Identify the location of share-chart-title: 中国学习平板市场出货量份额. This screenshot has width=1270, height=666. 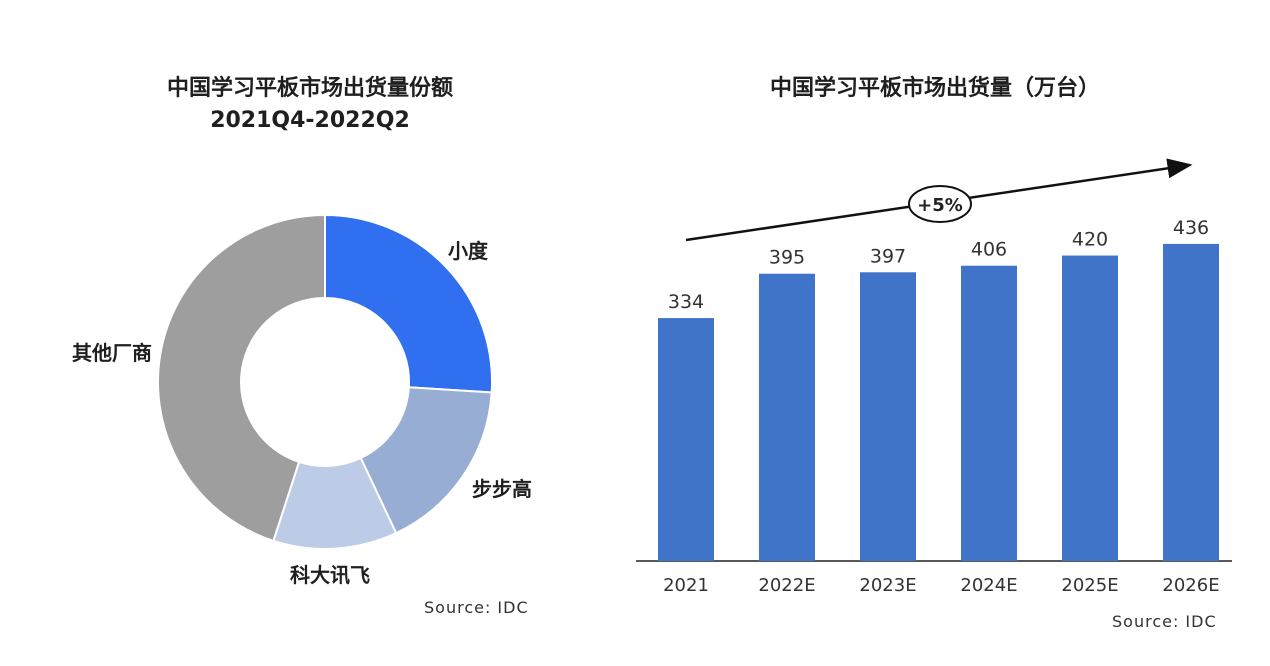
(309, 88).